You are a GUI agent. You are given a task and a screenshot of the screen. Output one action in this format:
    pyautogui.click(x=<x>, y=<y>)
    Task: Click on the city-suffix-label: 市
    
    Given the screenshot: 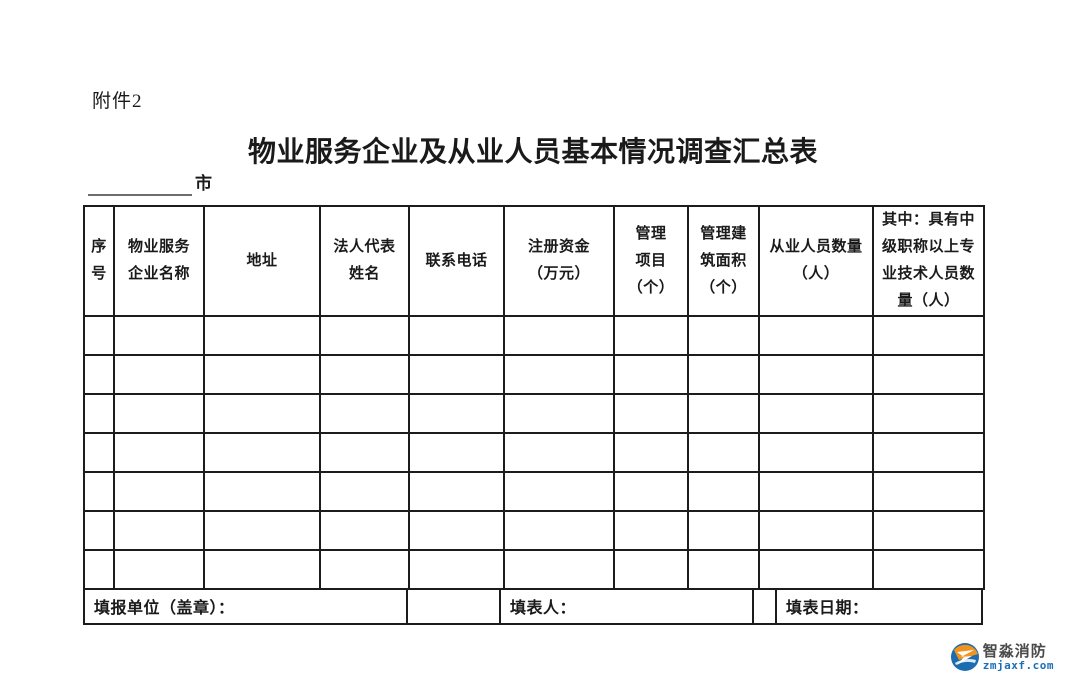 What is the action you would take?
    pyautogui.click(x=203, y=184)
    